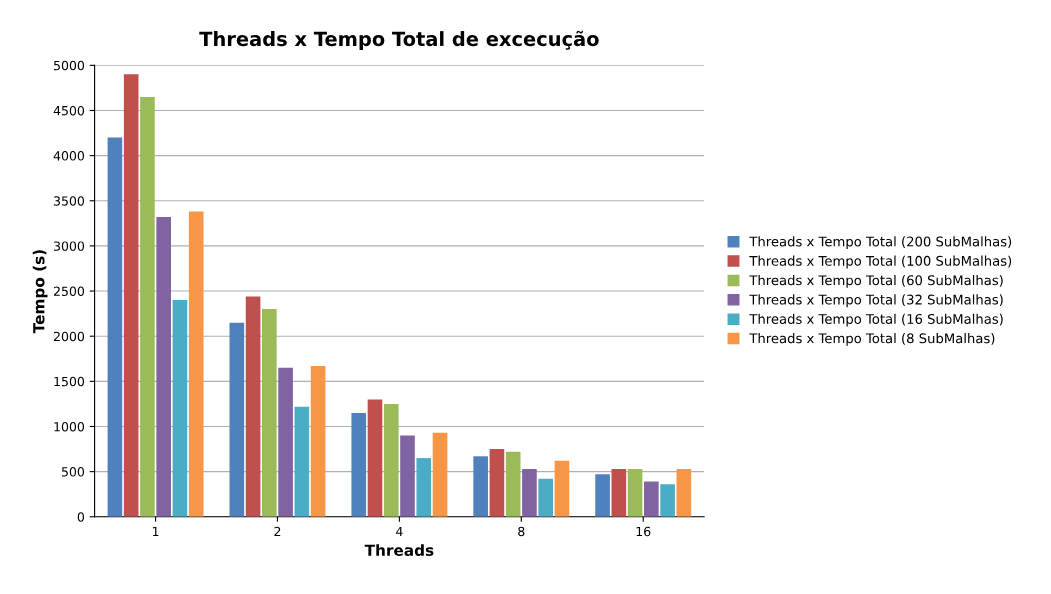 This screenshot has width=1051, height=594. I want to click on y-tick-label: 2500, so click(69, 291).